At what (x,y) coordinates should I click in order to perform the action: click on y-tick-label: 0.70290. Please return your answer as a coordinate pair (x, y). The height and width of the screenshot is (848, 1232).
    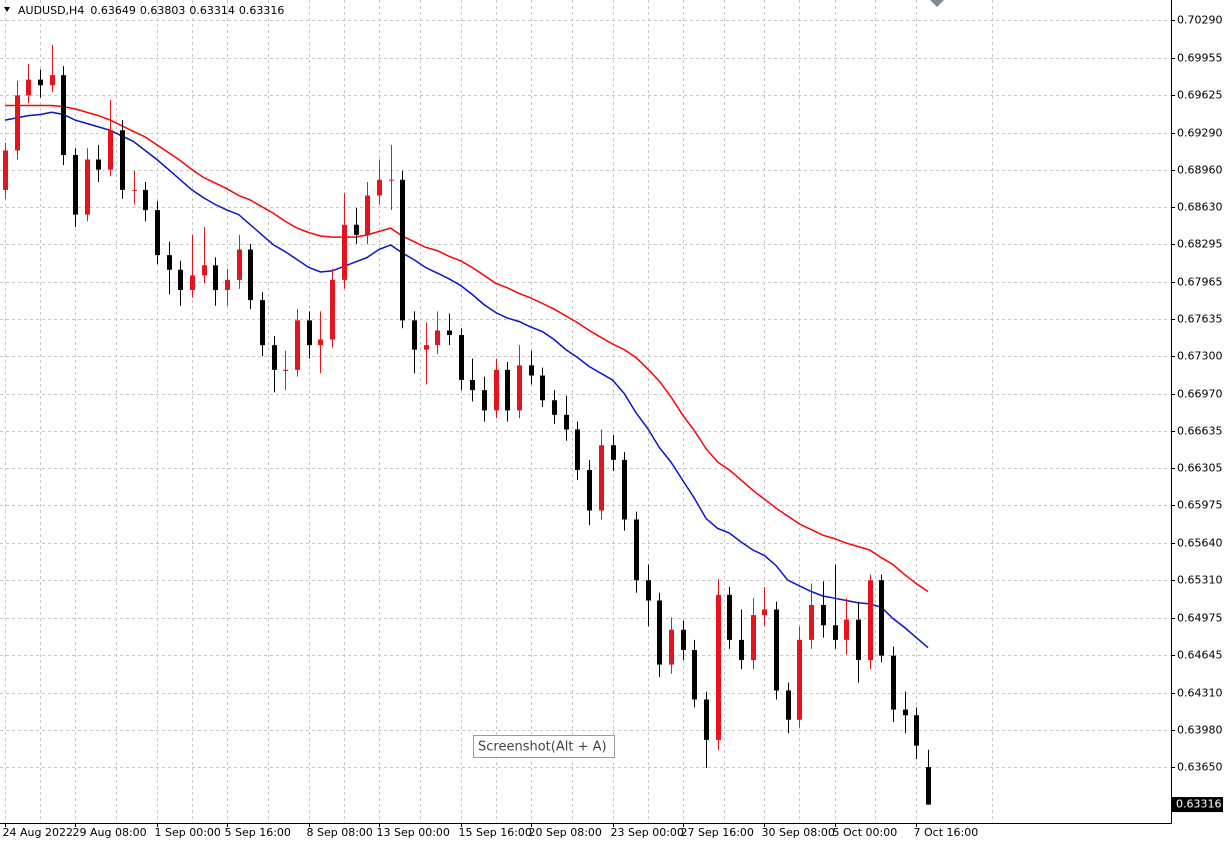
    Looking at the image, I should click on (1200, 20).